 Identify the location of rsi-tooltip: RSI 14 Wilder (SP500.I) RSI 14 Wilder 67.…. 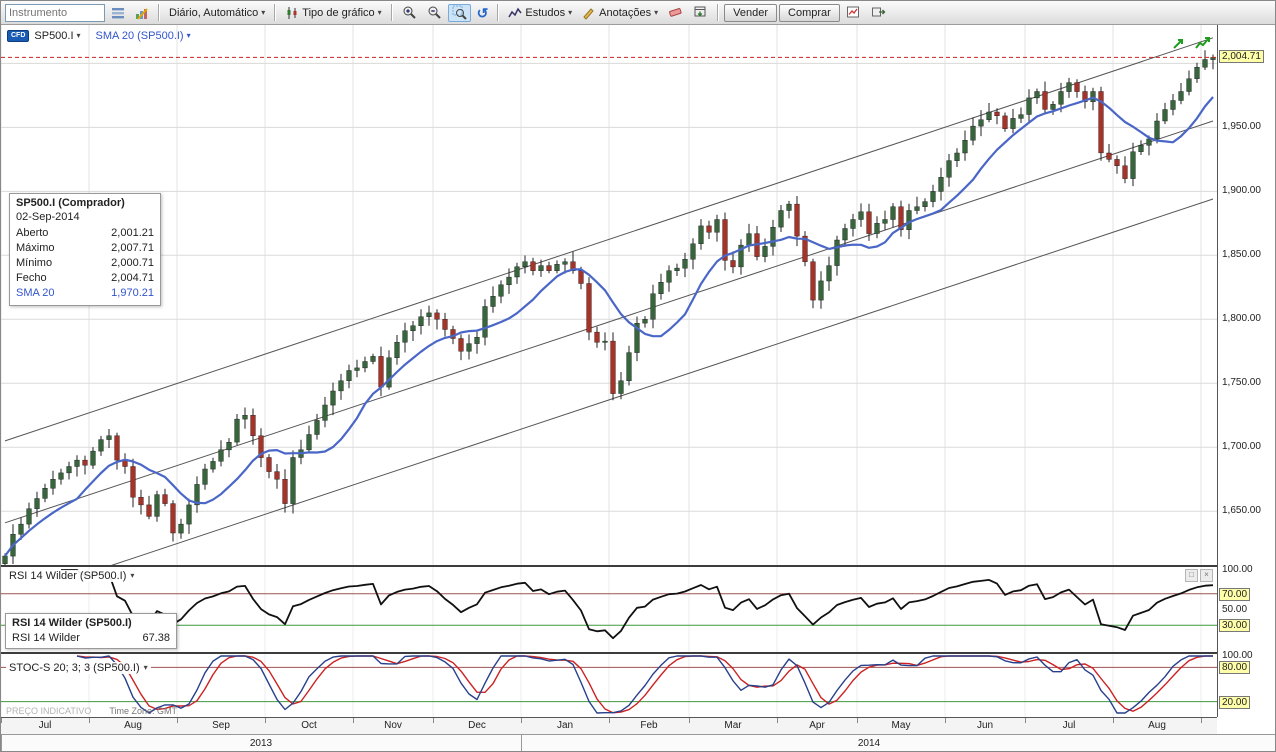
(91, 631).